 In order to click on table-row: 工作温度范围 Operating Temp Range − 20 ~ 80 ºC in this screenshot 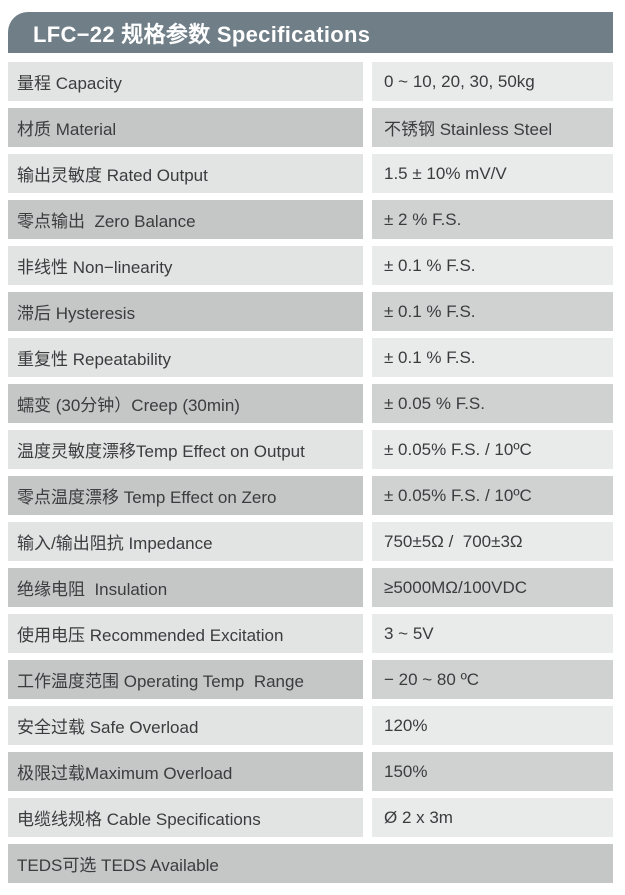, I will do `click(310, 679)`.